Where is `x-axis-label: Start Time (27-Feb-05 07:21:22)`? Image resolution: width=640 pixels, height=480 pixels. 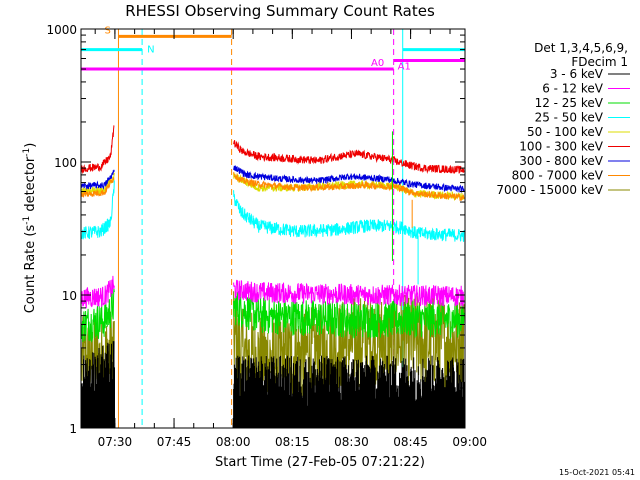 x-axis-label: Start Time (27-Feb-05 07:21:22) is located at coordinates (320, 462).